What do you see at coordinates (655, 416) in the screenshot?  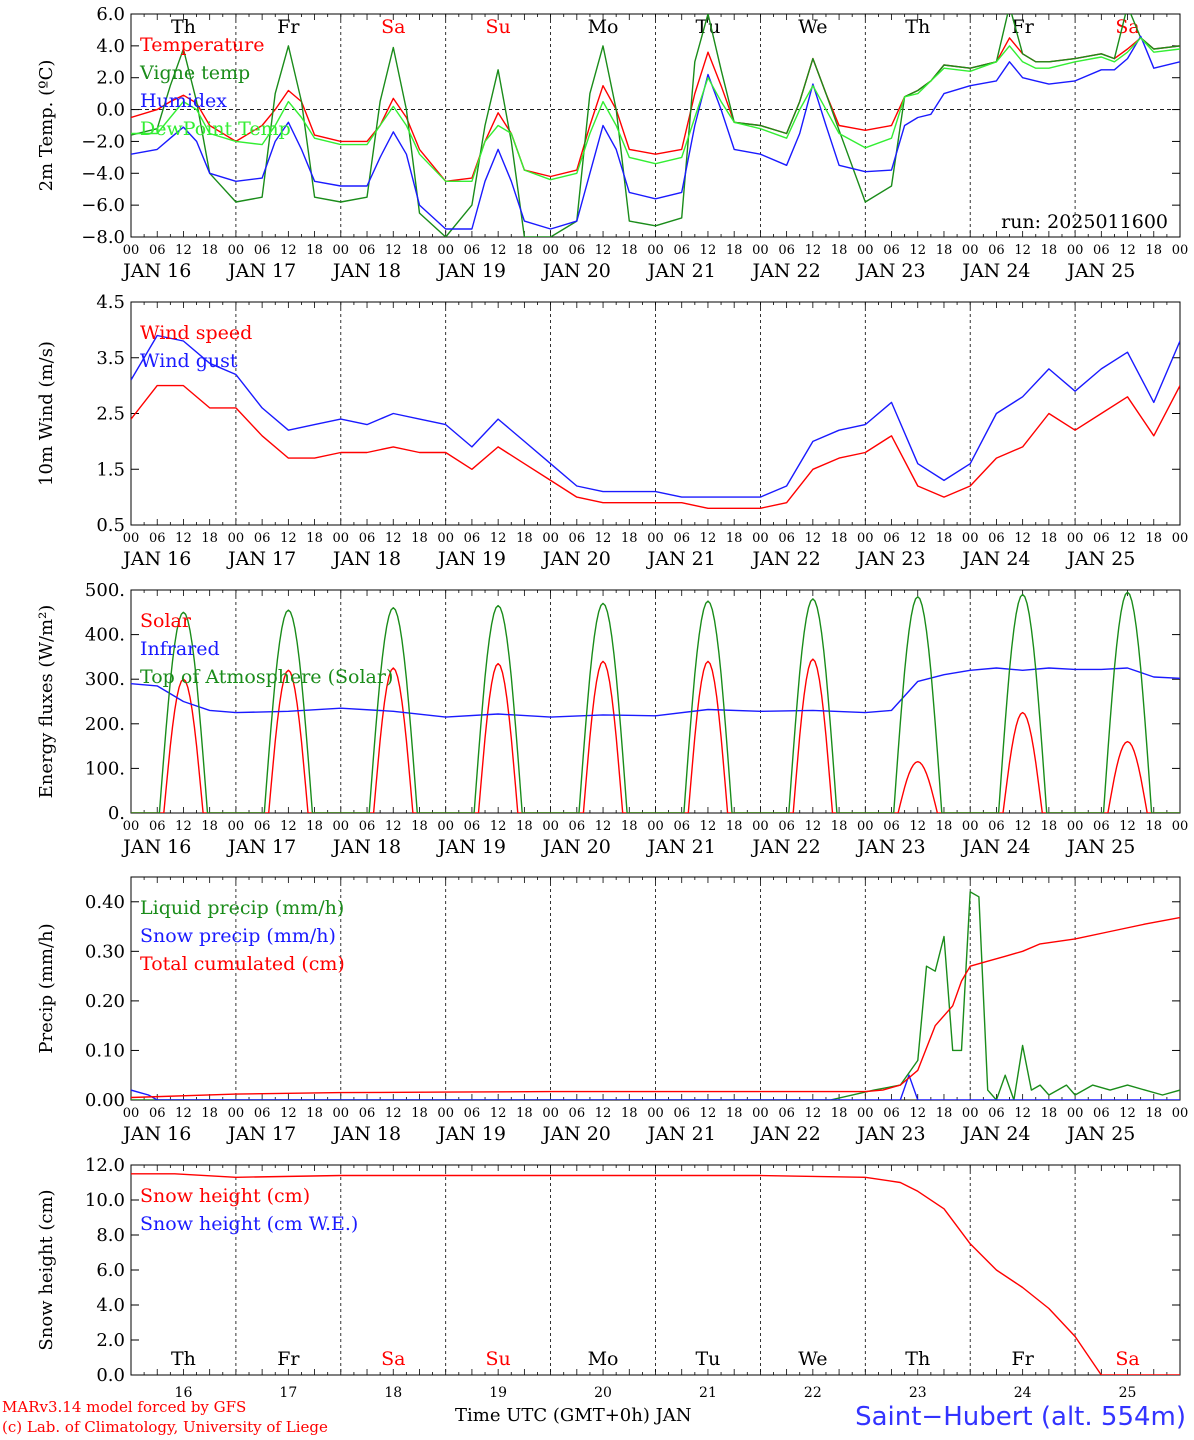 I see `series-line-wind-gust` at bounding box center [655, 416].